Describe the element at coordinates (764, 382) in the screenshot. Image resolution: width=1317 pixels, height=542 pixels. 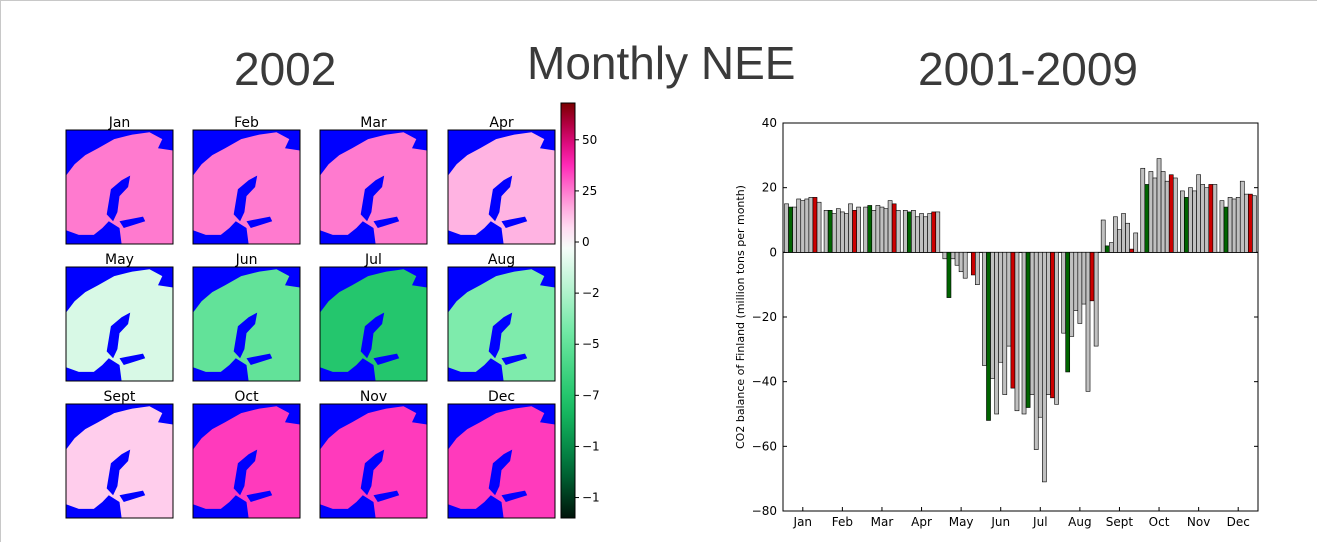
I see `y-tick-label: −40` at that location.